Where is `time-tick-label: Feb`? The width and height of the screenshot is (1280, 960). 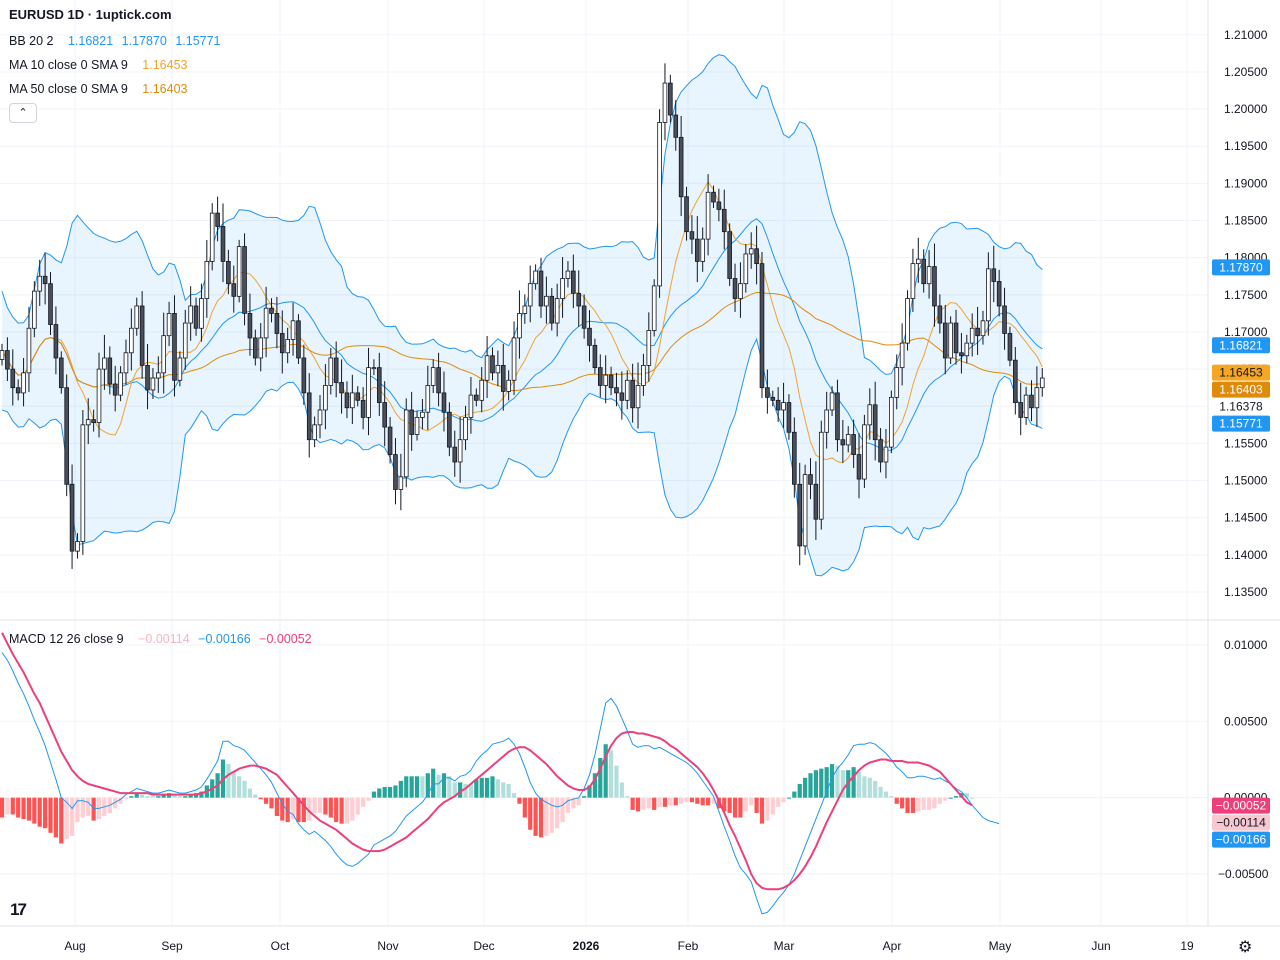
time-tick-label: Feb is located at coordinates (688, 946).